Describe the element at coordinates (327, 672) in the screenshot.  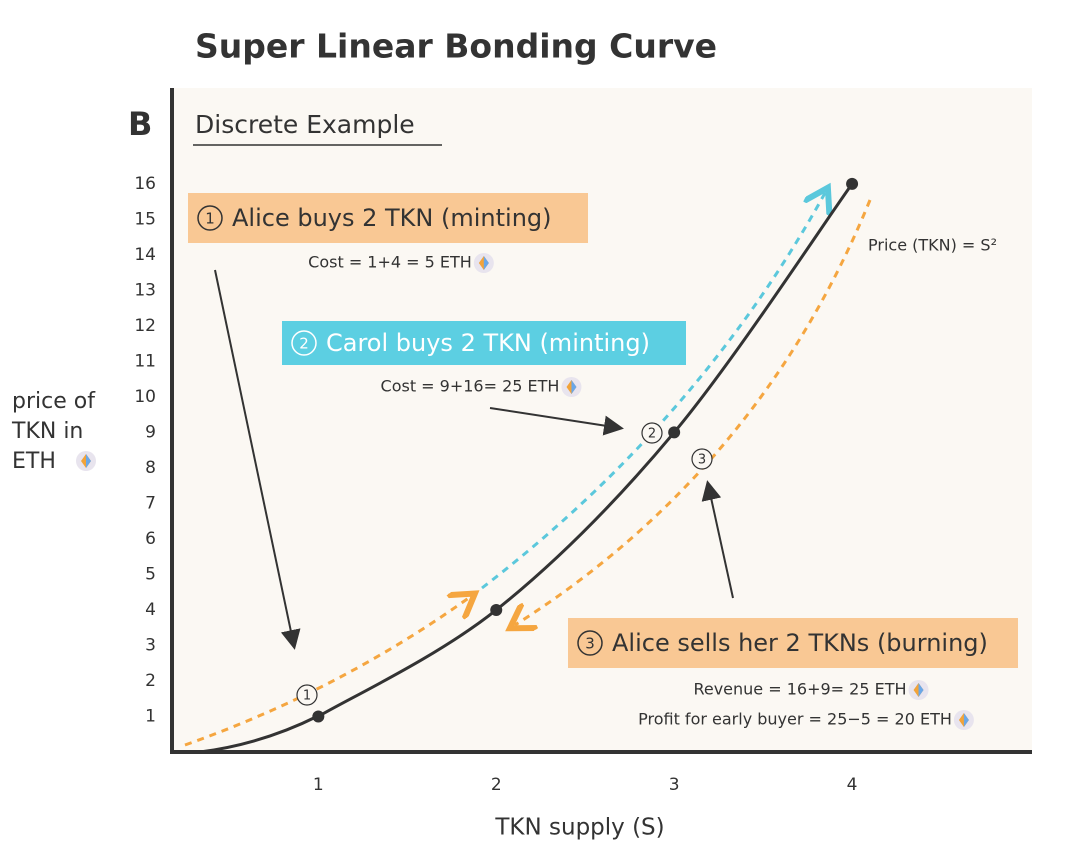
I see `mint-arrow` at that location.